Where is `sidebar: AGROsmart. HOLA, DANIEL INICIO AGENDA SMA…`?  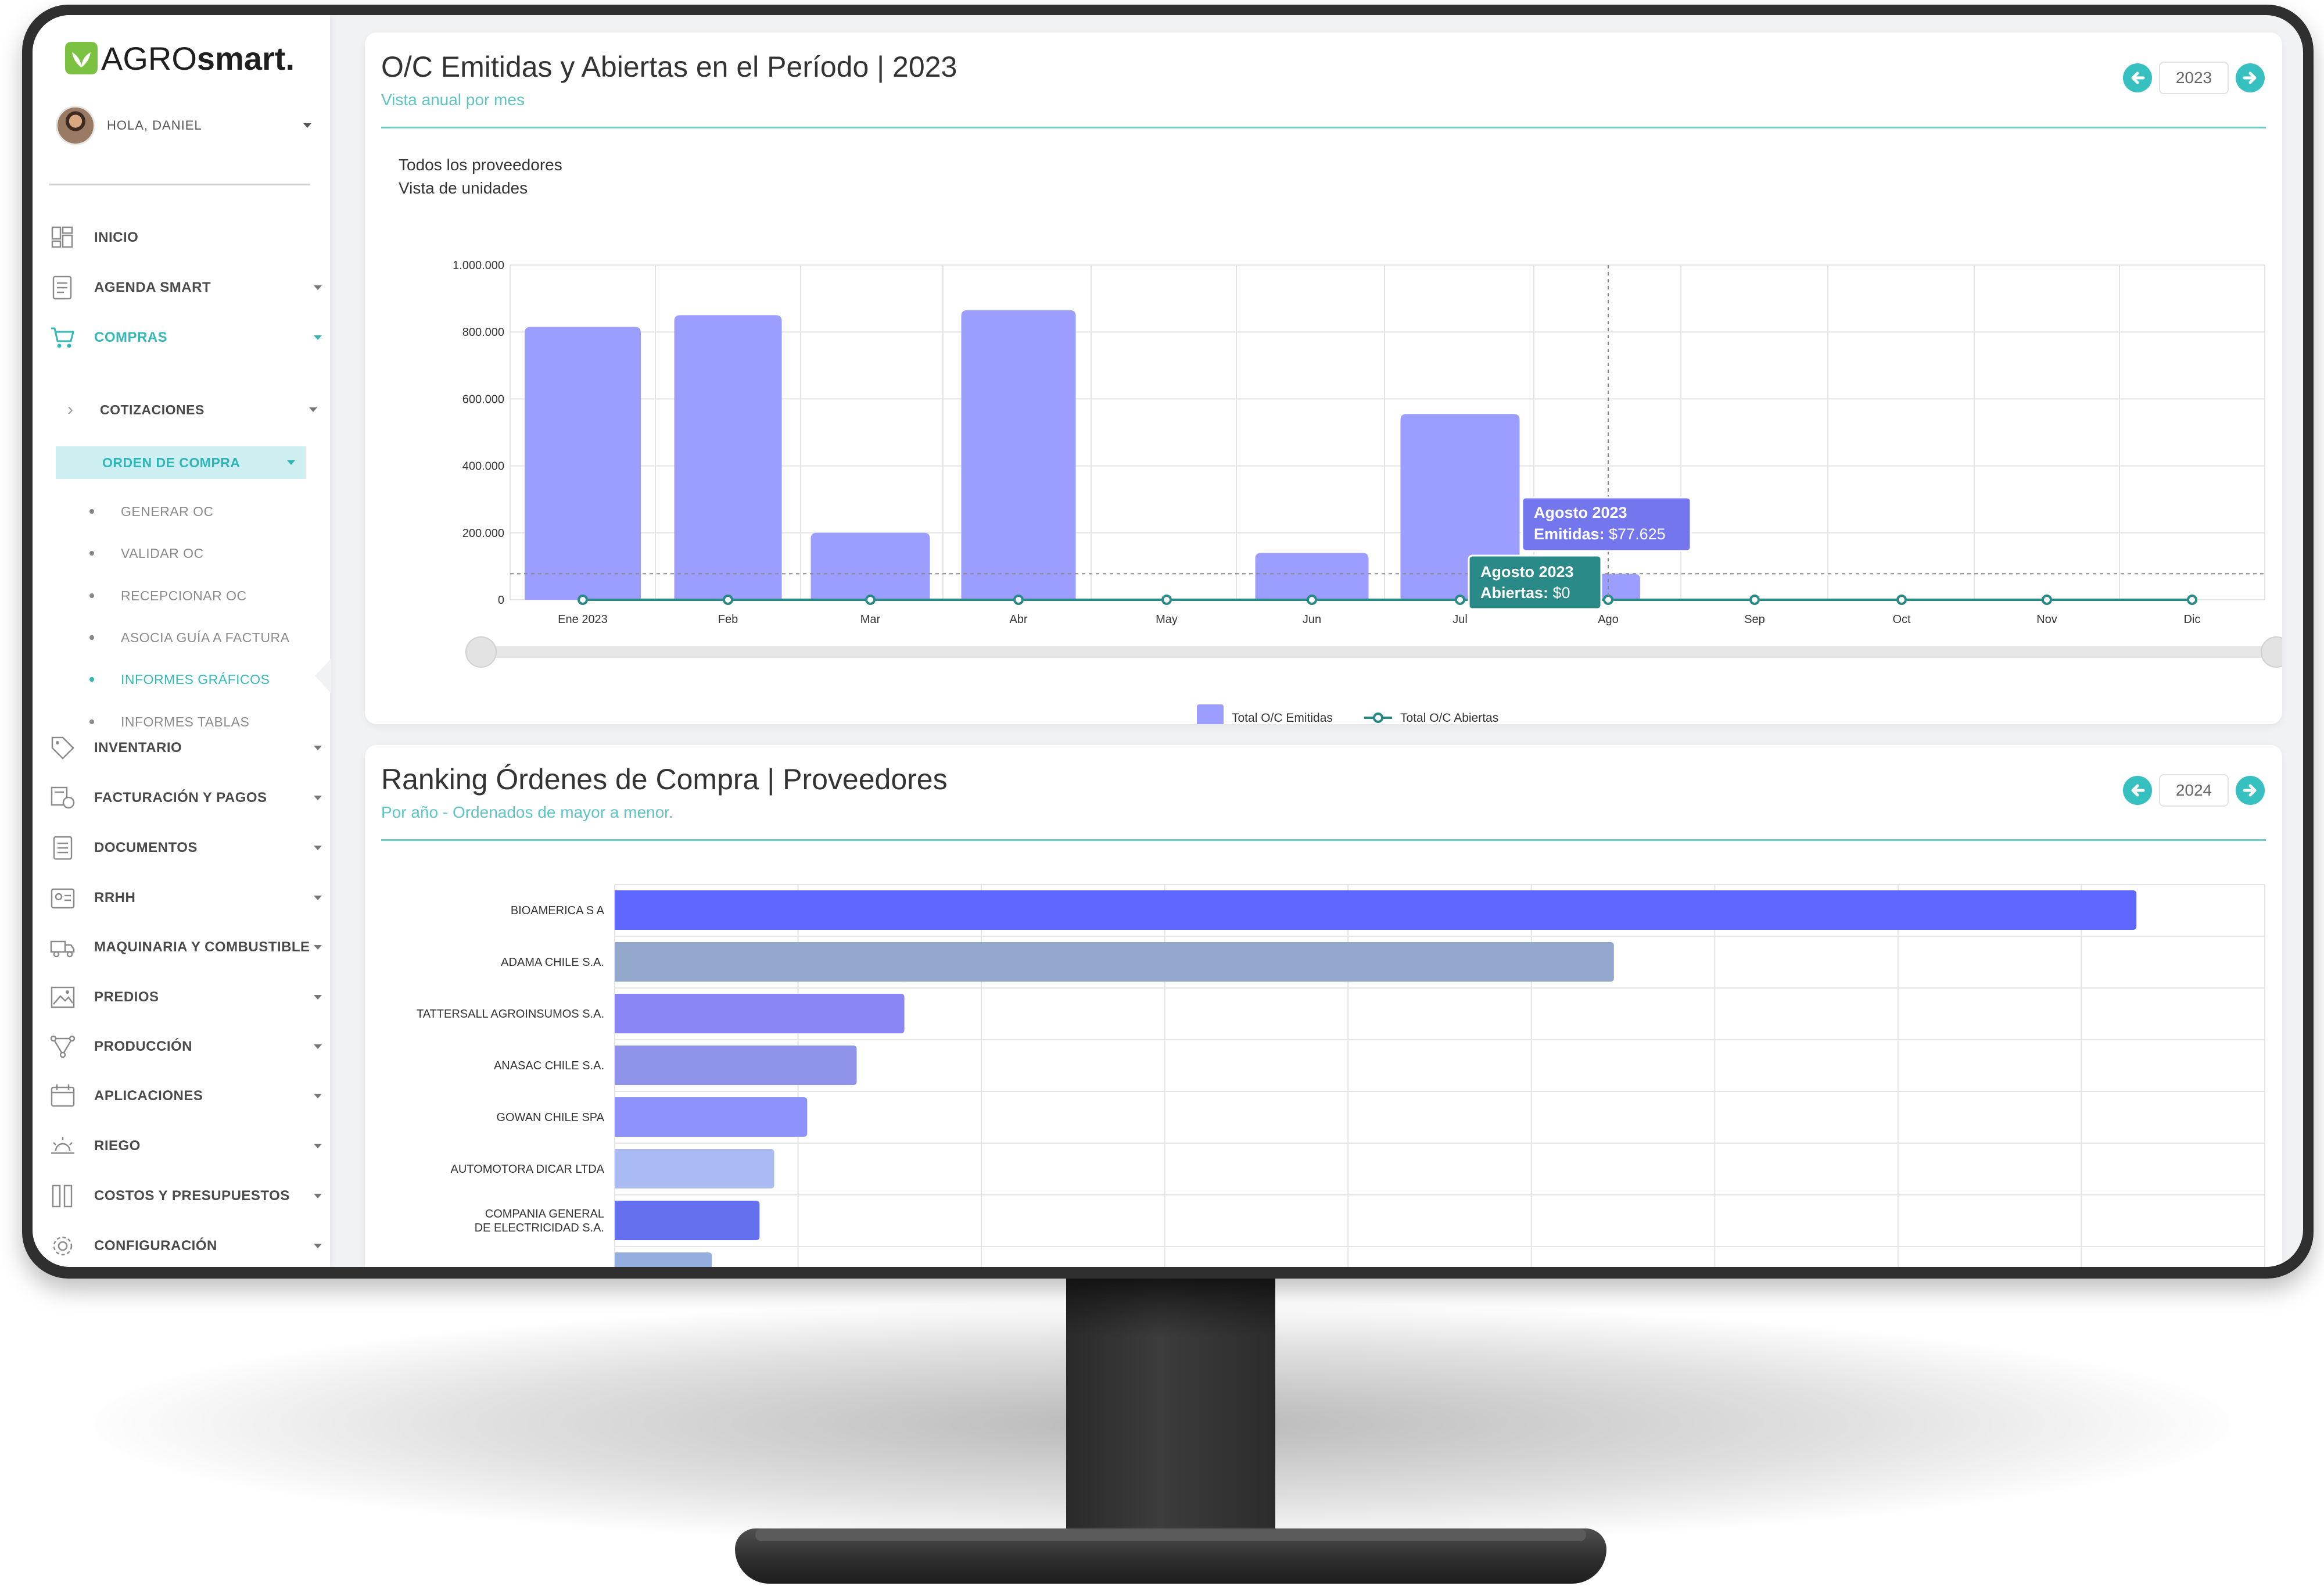
sidebar: AGROsmart. HOLA, DANIEL INICIO AGENDA SMA… is located at coordinates (181, 641).